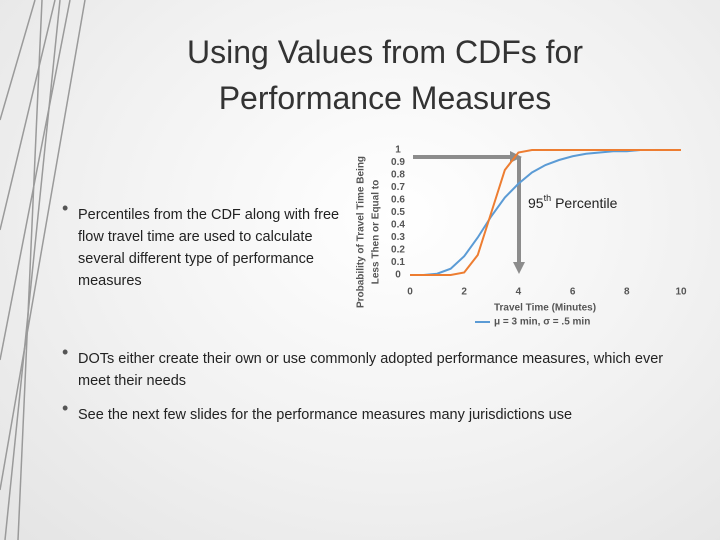  Describe the element at coordinates (464, 292) in the screenshot. I see `x-tick-label: 2` at that location.